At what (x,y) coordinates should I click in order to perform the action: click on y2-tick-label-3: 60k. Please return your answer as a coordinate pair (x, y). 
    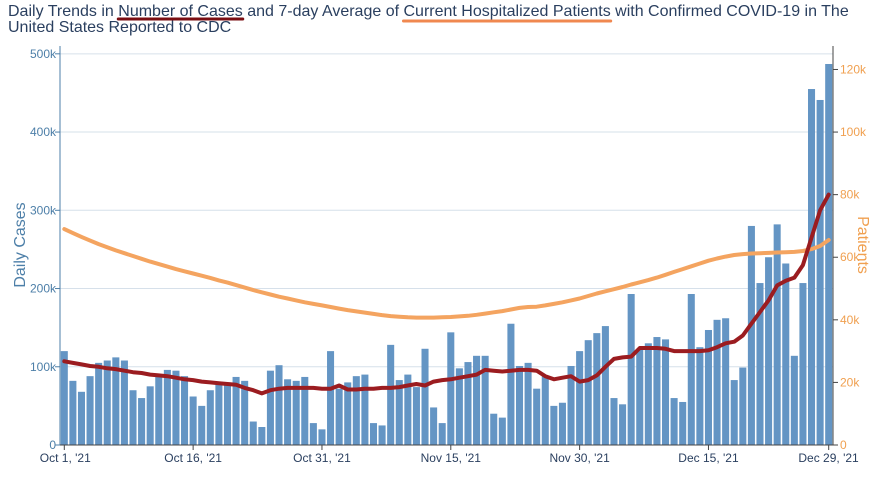
    Looking at the image, I should click on (850, 257).